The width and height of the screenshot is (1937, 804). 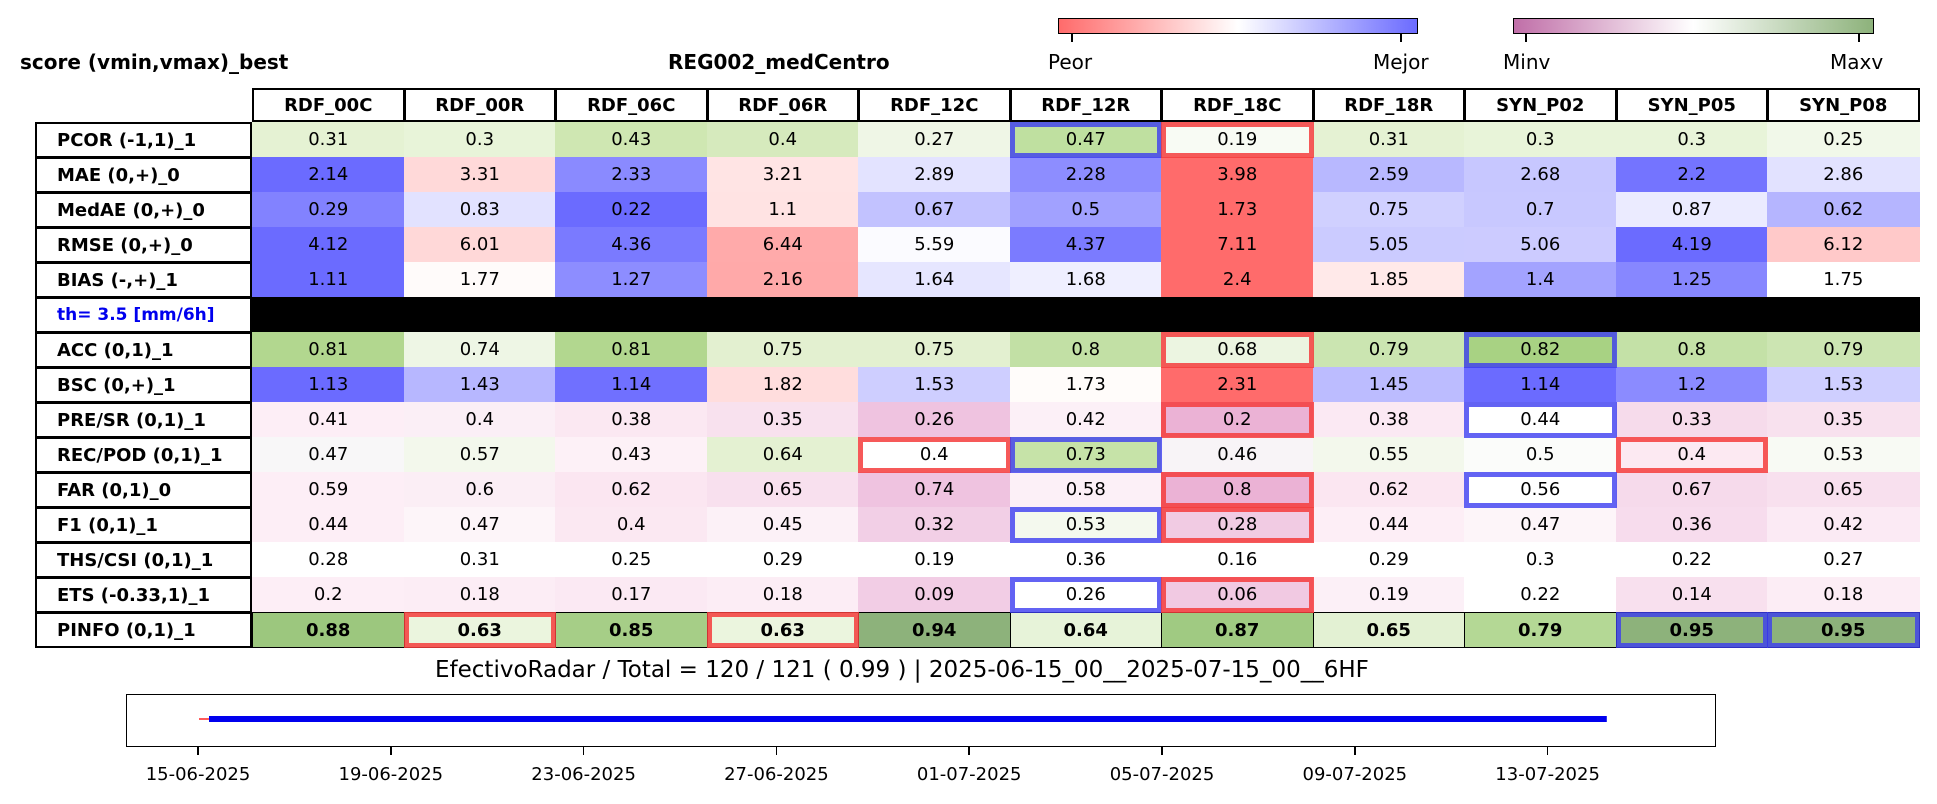 What do you see at coordinates (782, 559) in the screenshot?
I see `cell-ths-csi-0-1-1-rdf-06r: 0.29` at bounding box center [782, 559].